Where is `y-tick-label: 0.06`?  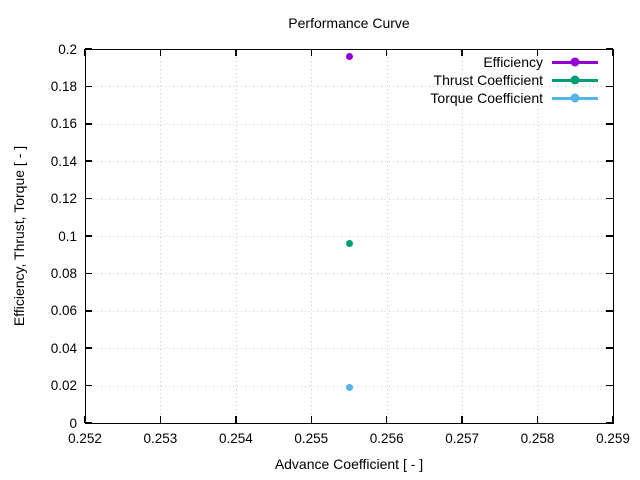 y-tick-label: 0.06 is located at coordinates (63, 311).